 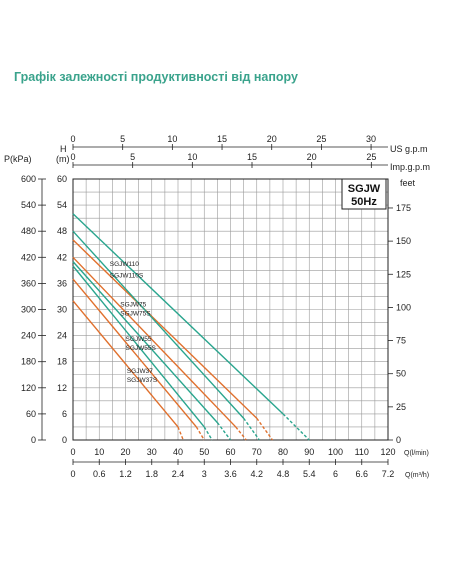 I want to click on lmin-tick-label: 0, so click(x=72, y=452).